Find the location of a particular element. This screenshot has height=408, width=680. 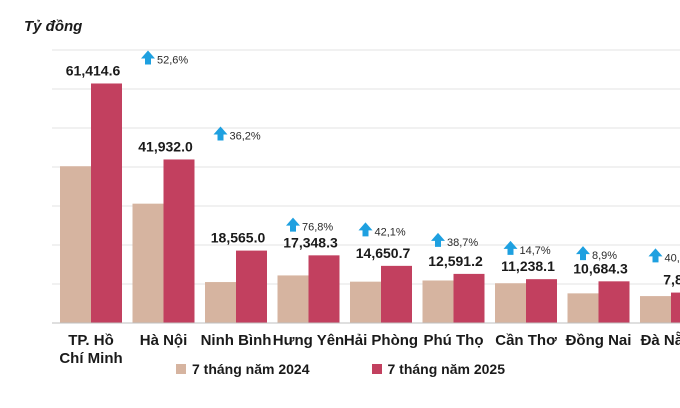

category-label: TP. Hồ is located at coordinates (91, 340).